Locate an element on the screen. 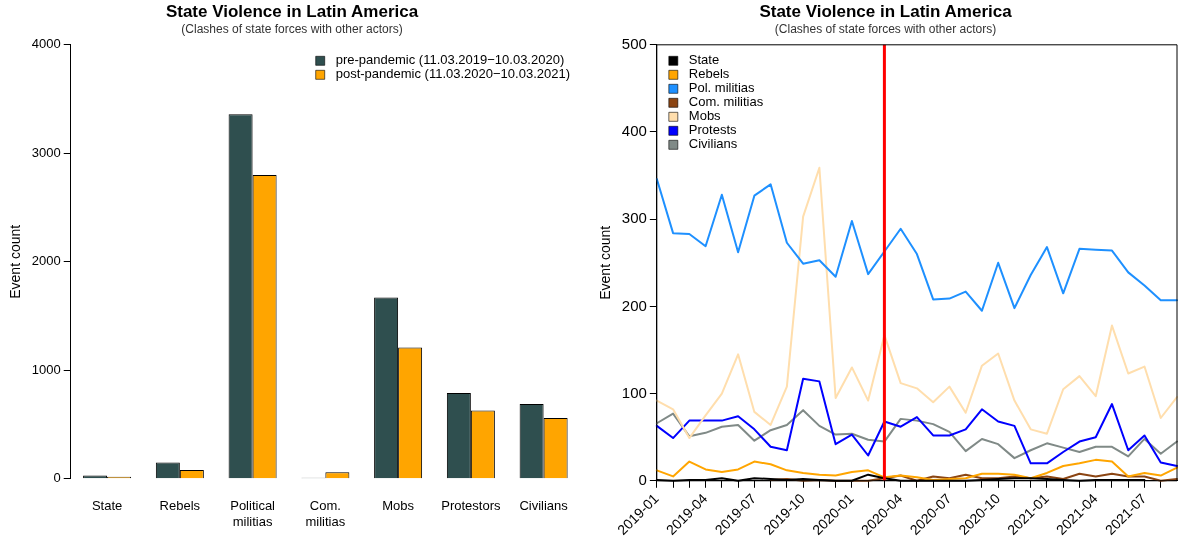 The image size is (1179, 546). x-tick-label: Com. militias is located at coordinates (325, 513).